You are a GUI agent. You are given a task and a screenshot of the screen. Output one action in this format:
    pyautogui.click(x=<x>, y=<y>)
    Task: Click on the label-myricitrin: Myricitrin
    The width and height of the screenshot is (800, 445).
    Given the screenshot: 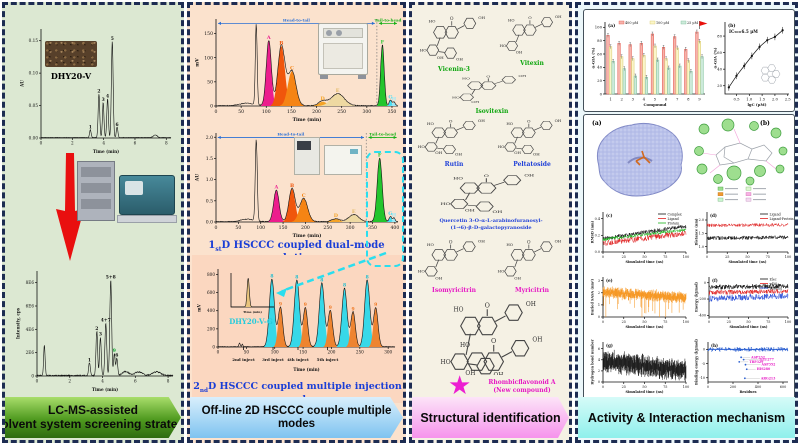 What is the action you would take?
    pyautogui.click(x=532, y=290)
    